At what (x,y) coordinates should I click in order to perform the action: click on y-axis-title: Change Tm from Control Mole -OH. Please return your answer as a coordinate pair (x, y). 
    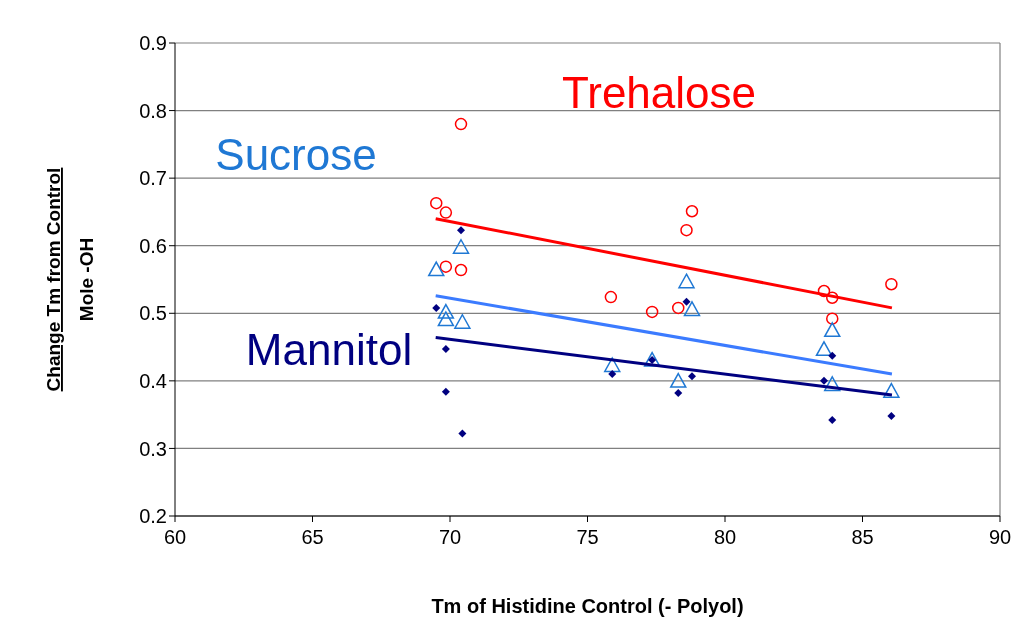
    Looking at the image, I should click on (70, 279).